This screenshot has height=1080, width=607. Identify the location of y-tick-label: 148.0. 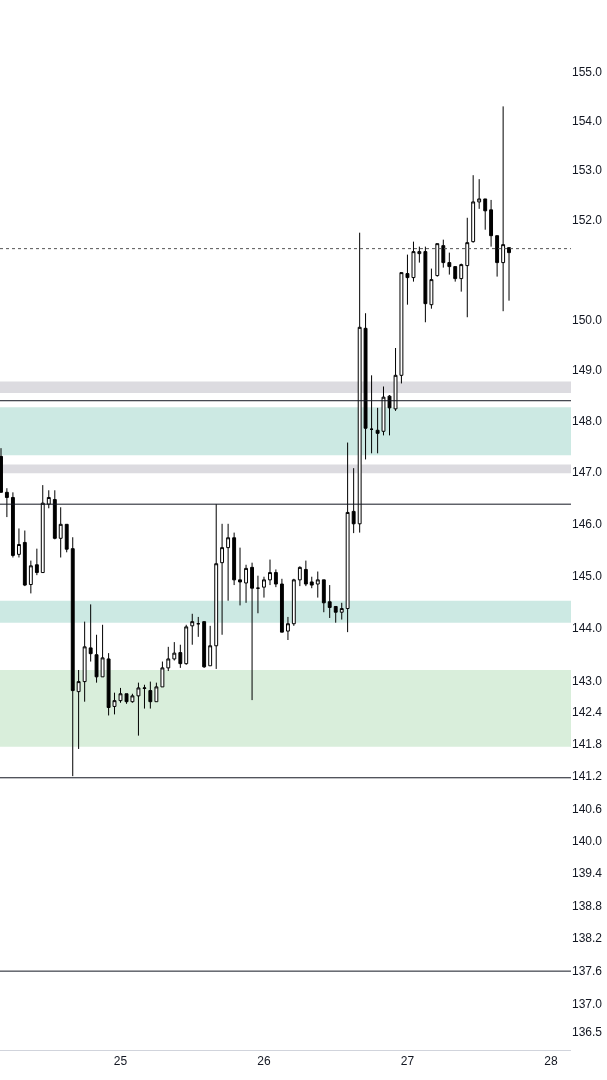
(587, 421).